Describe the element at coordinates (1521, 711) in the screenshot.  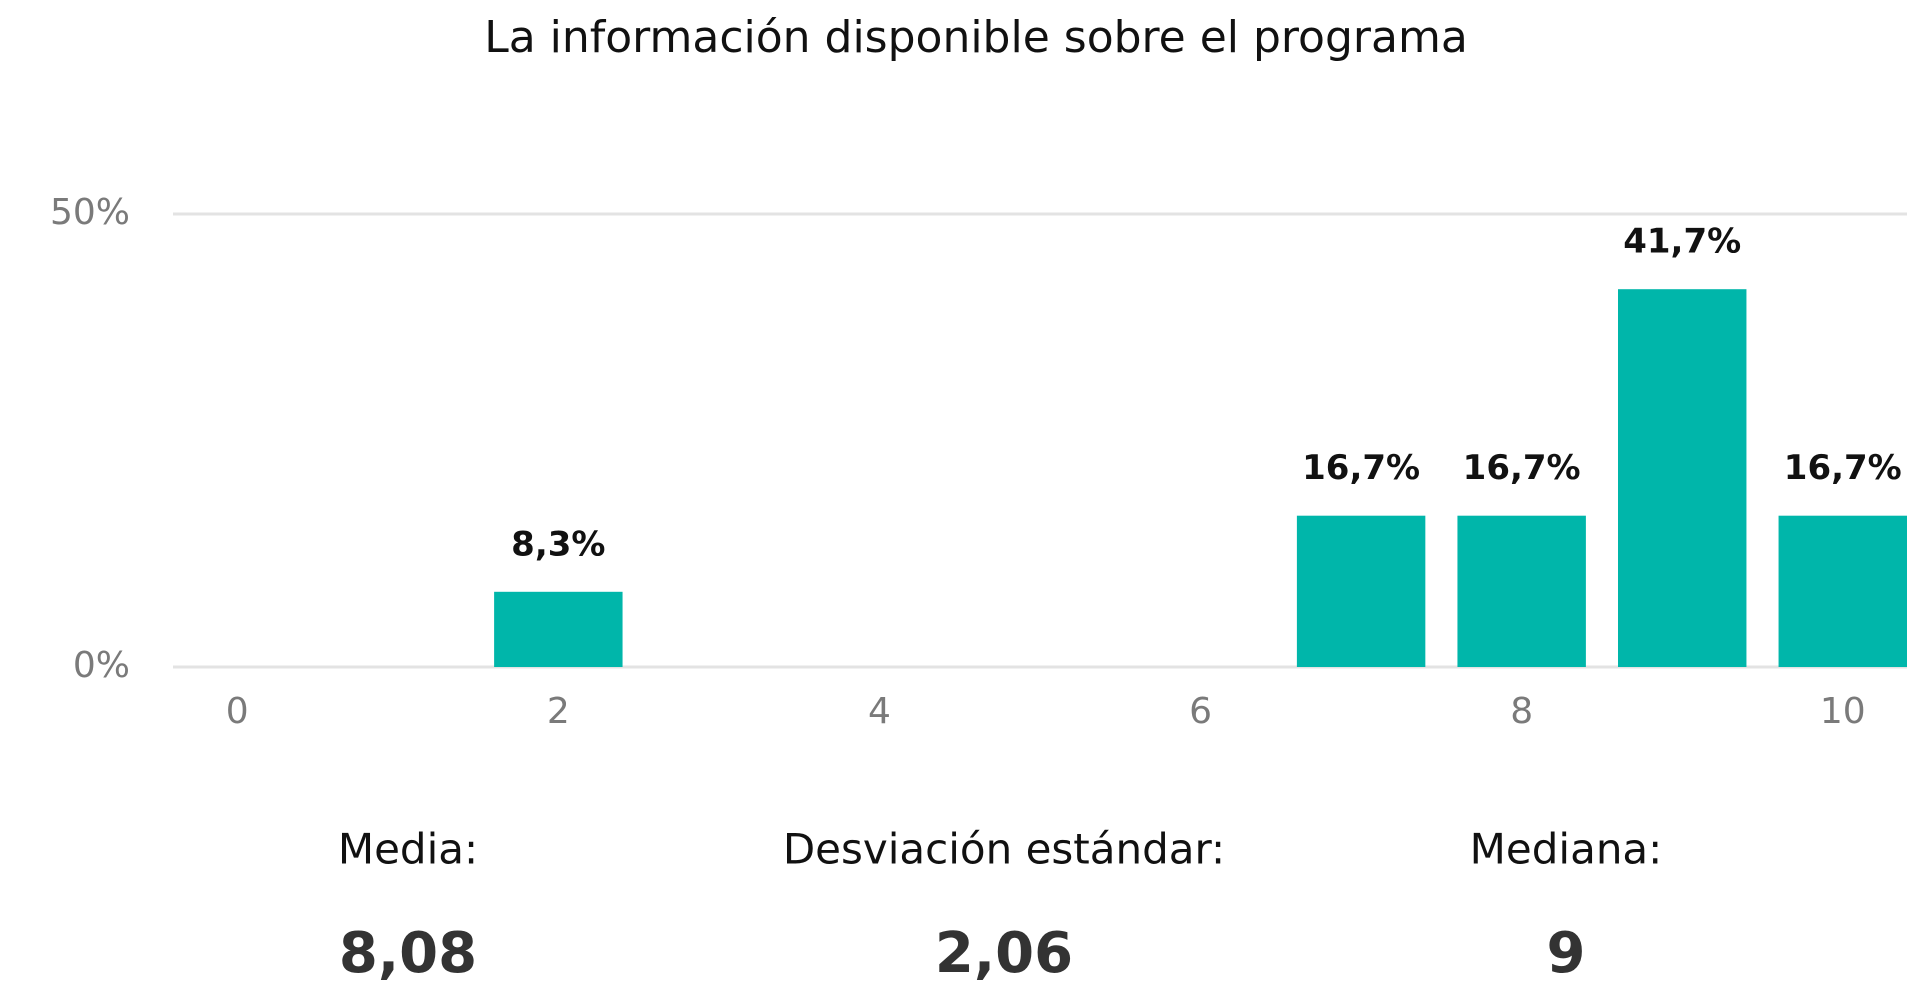
I see `x-tick-label: 8` at that location.